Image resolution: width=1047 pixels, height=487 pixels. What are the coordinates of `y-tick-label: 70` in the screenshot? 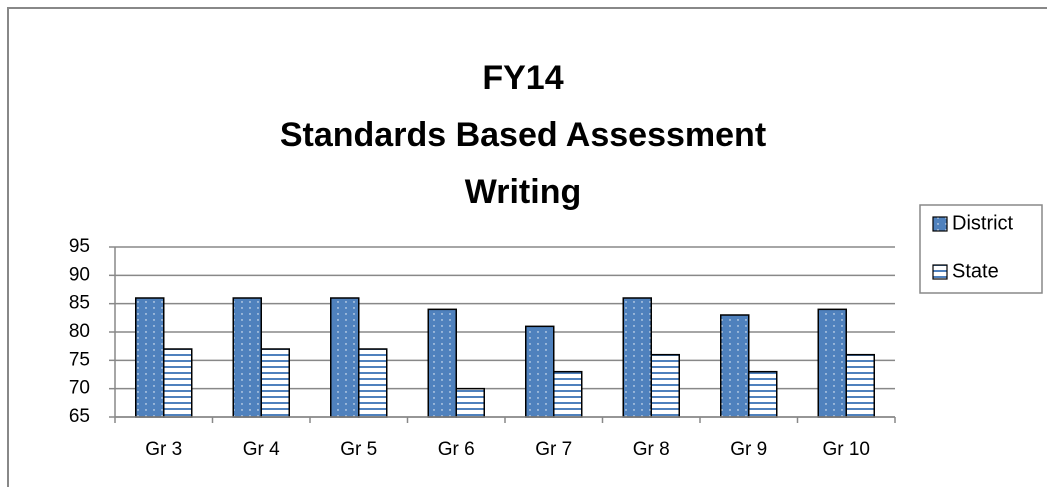 It's located at (79, 388).